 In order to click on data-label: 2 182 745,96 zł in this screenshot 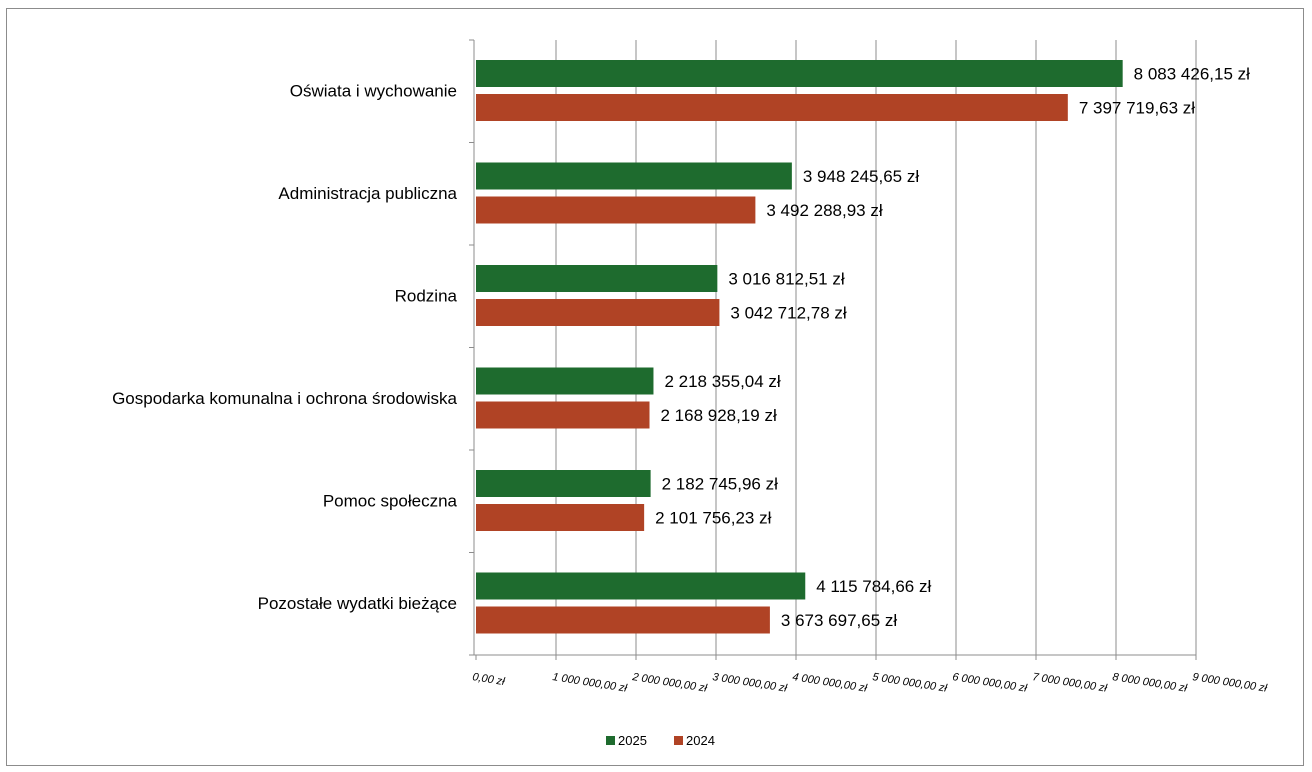, I will do `click(720, 484)`.